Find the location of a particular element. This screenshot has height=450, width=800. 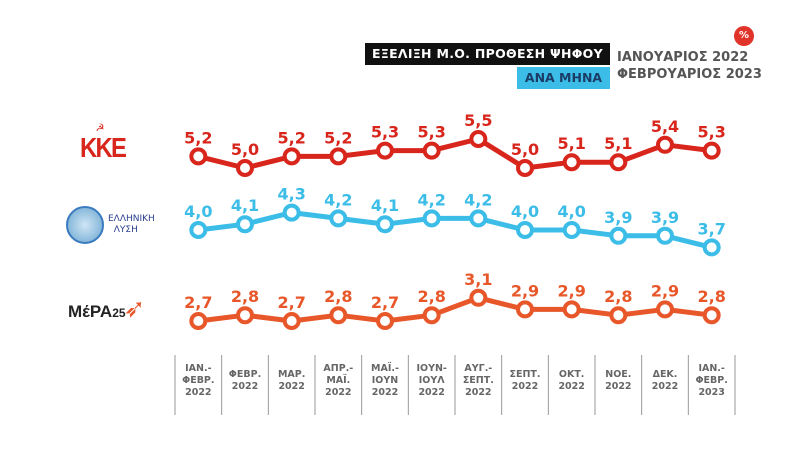

data-label: 3,7 is located at coordinates (711, 228).